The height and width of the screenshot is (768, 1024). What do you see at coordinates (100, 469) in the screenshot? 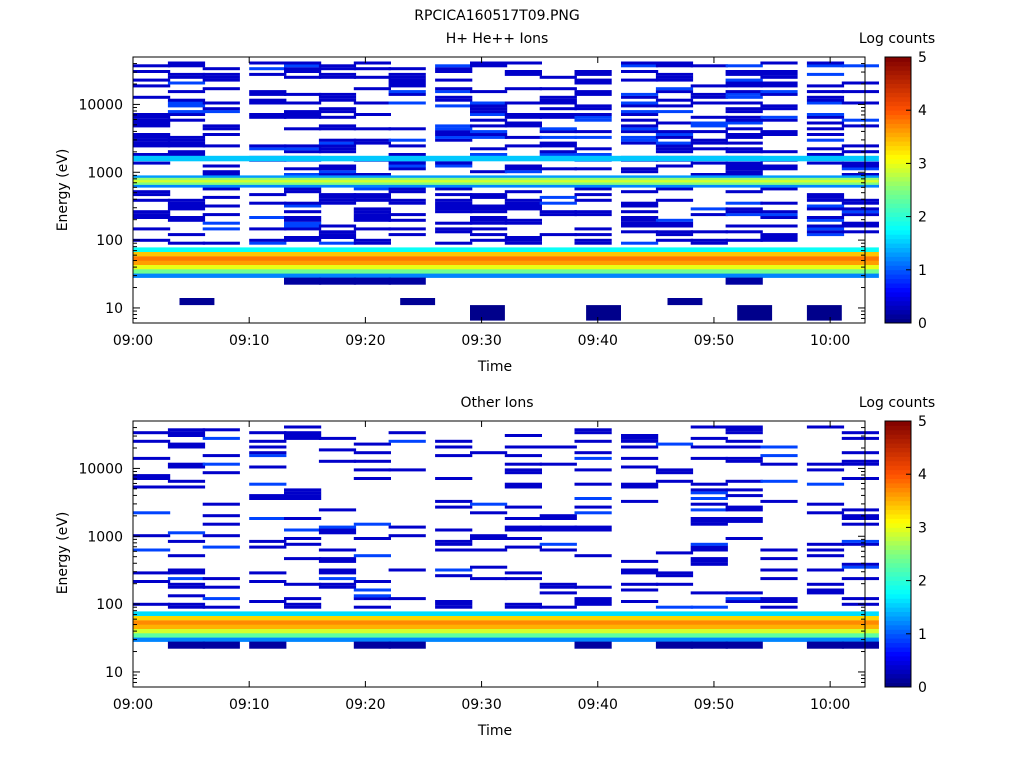
I see `y-tick-label: 10000` at bounding box center [100, 469].